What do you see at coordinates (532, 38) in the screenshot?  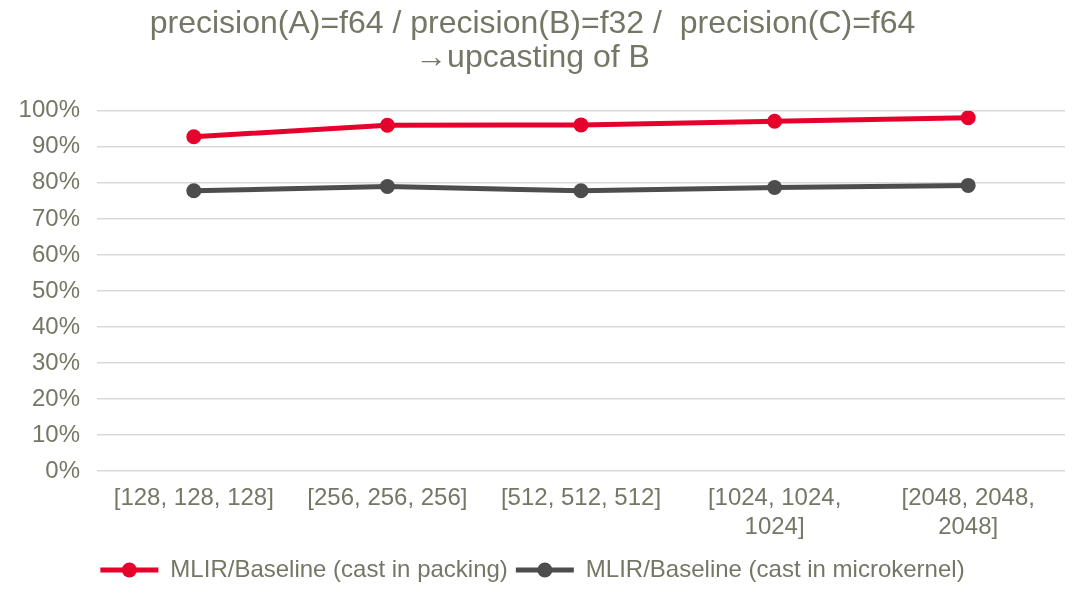 I see `chart-title: precision(A)=f64 / precision(B)=f32 / precision(C)=f64 →upcasting of B` at bounding box center [532, 38].